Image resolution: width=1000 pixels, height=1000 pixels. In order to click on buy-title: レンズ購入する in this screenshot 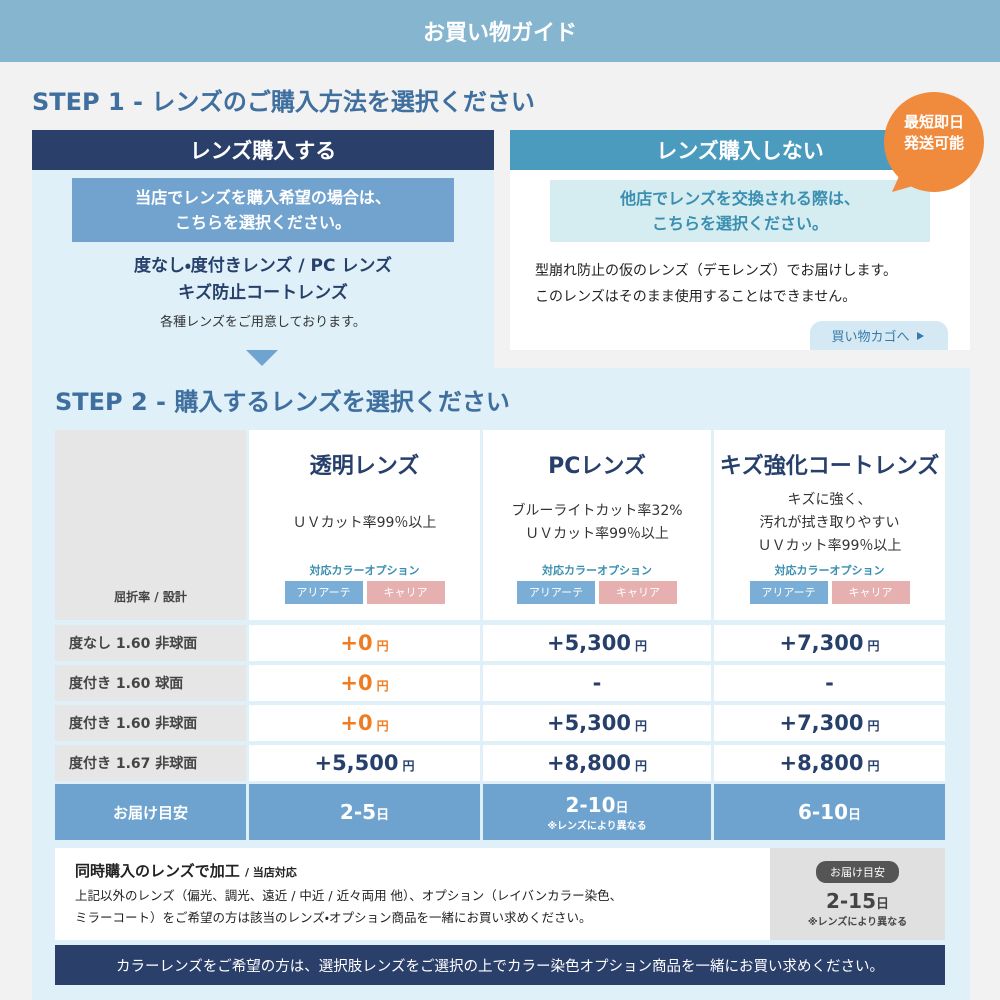, I will do `click(263, 151)`.